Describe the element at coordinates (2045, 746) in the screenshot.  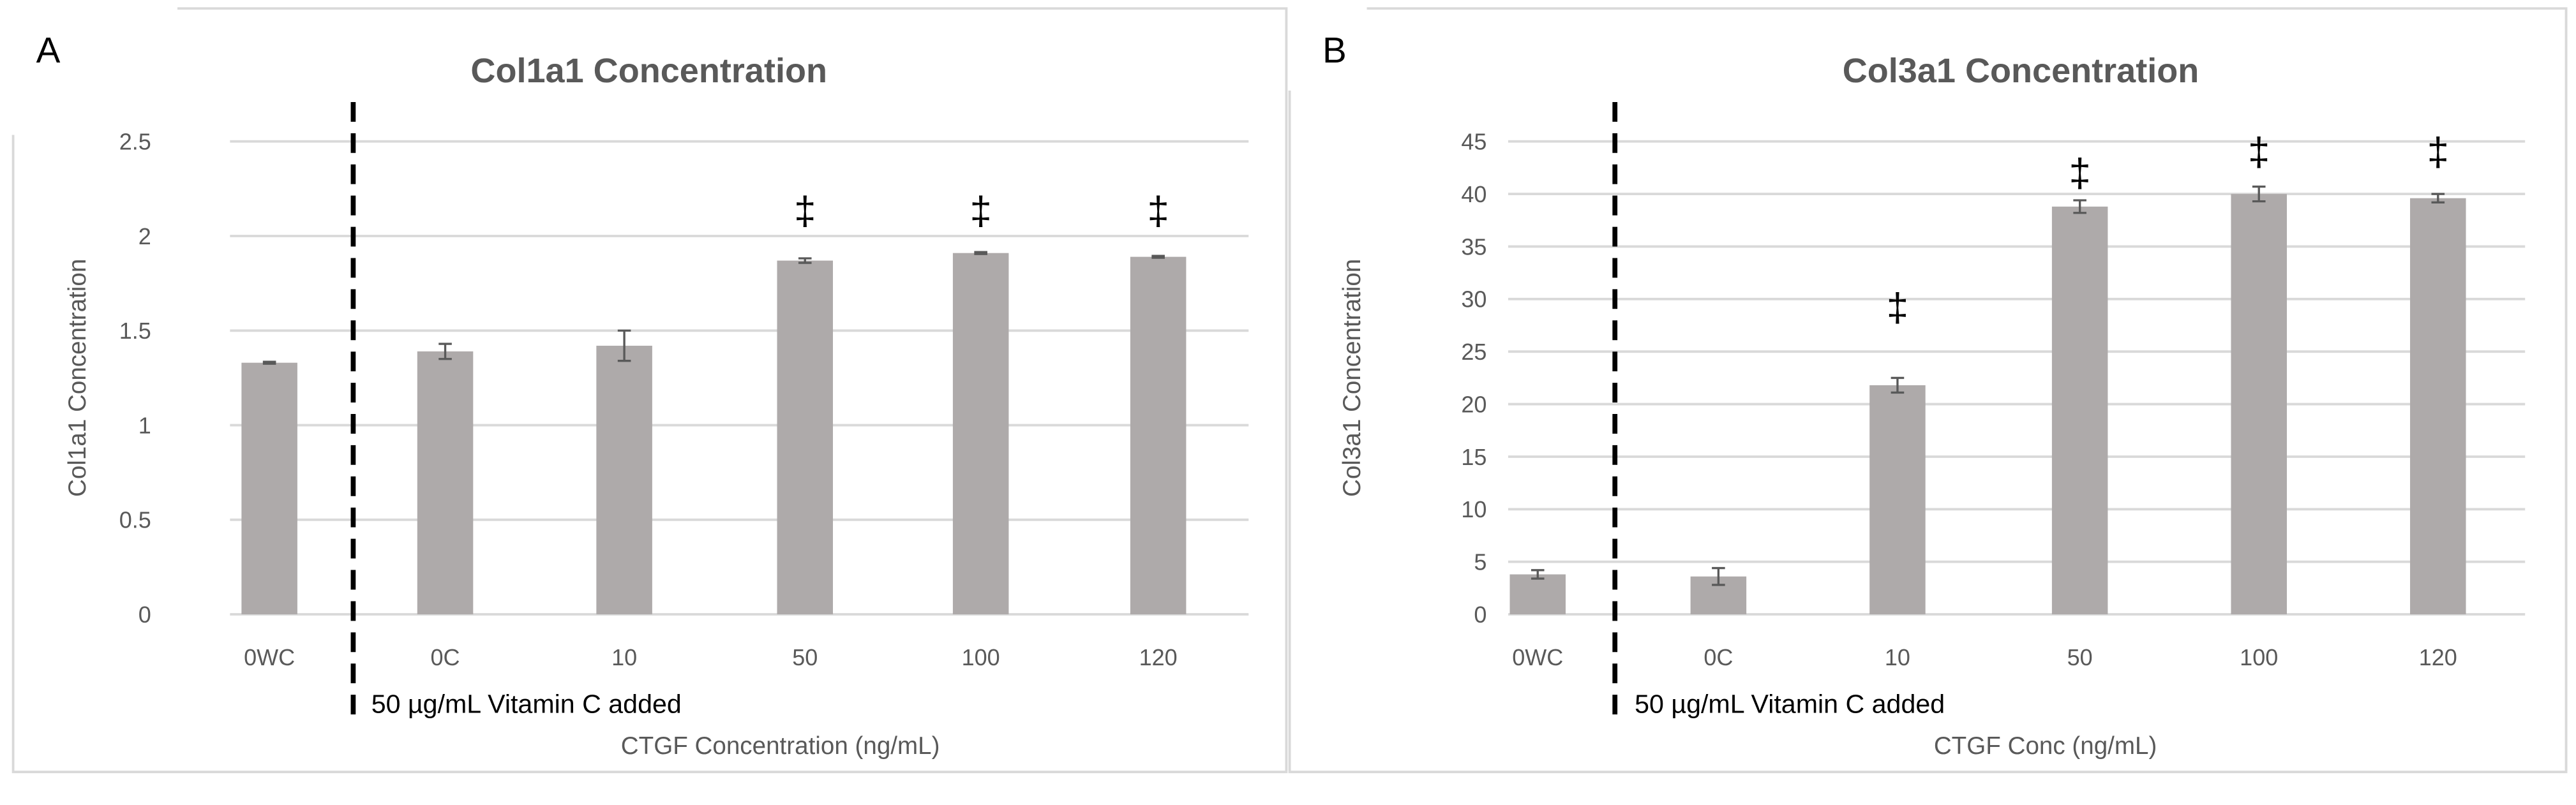
I see `x-axis-title: CTGF Conc (ng/mL)` at that location.